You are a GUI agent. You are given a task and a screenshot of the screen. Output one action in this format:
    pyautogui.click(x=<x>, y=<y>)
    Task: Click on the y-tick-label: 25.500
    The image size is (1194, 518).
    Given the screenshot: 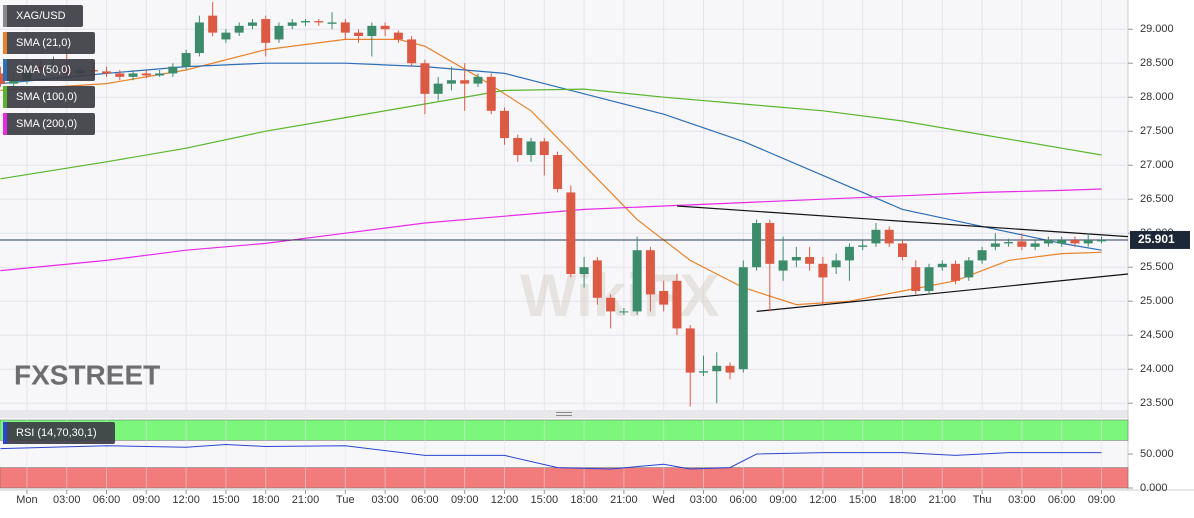 What is the action you would take?
    pyautogui.click(x=1157, y=267)
    